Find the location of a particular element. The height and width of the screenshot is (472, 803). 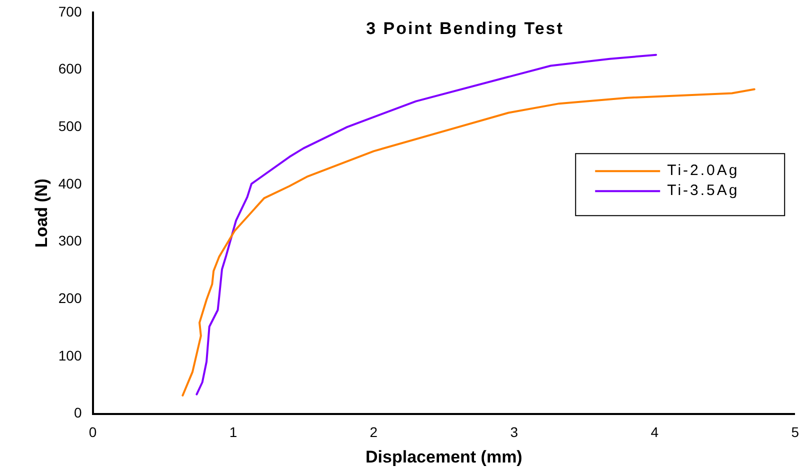

y-axis-title: Load (N) is located at coordinates (41, 213).